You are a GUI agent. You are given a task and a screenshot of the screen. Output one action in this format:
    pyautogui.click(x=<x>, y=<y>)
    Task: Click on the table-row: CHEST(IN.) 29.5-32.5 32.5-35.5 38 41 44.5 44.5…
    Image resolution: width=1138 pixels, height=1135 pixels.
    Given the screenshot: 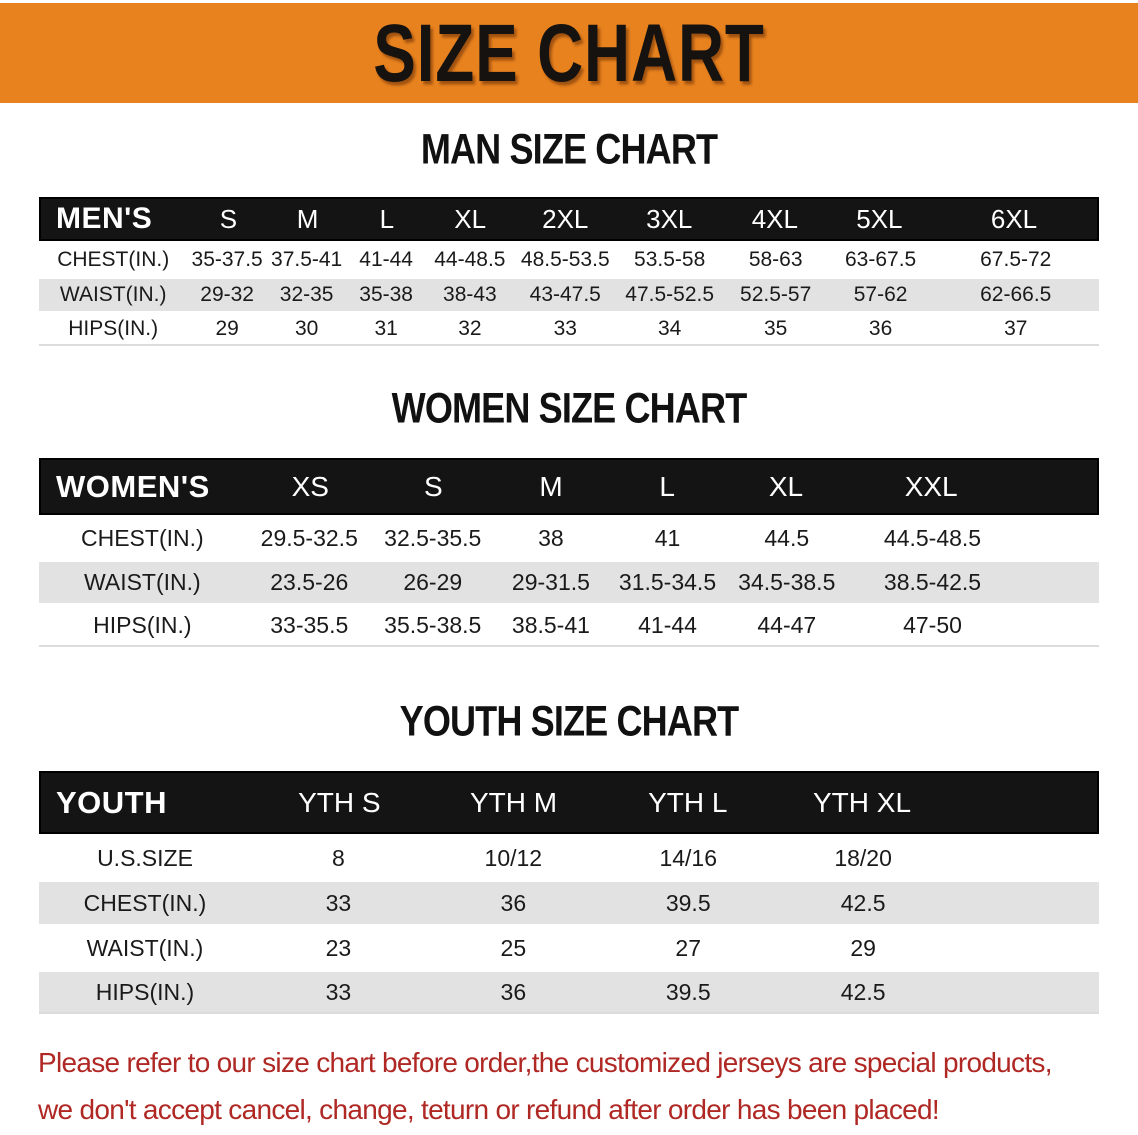 What is the action you would take?
    pyautogui.click(x=569, y=537)
    